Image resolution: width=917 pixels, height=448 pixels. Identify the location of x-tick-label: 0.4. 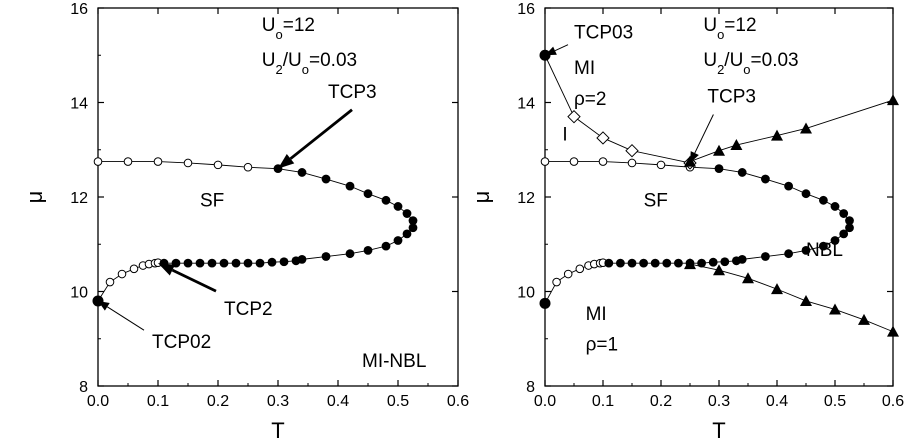
(338, 401).